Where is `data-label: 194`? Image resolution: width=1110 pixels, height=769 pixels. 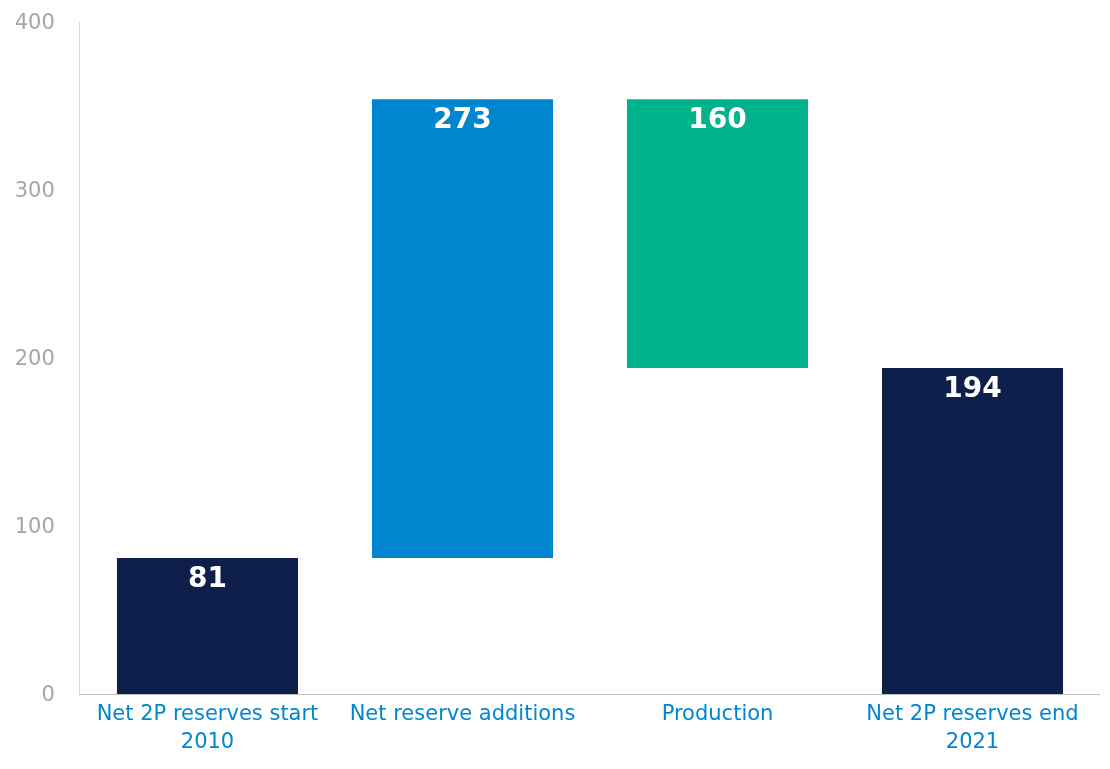 data-label: 194 is located at coordinates (972, 388).